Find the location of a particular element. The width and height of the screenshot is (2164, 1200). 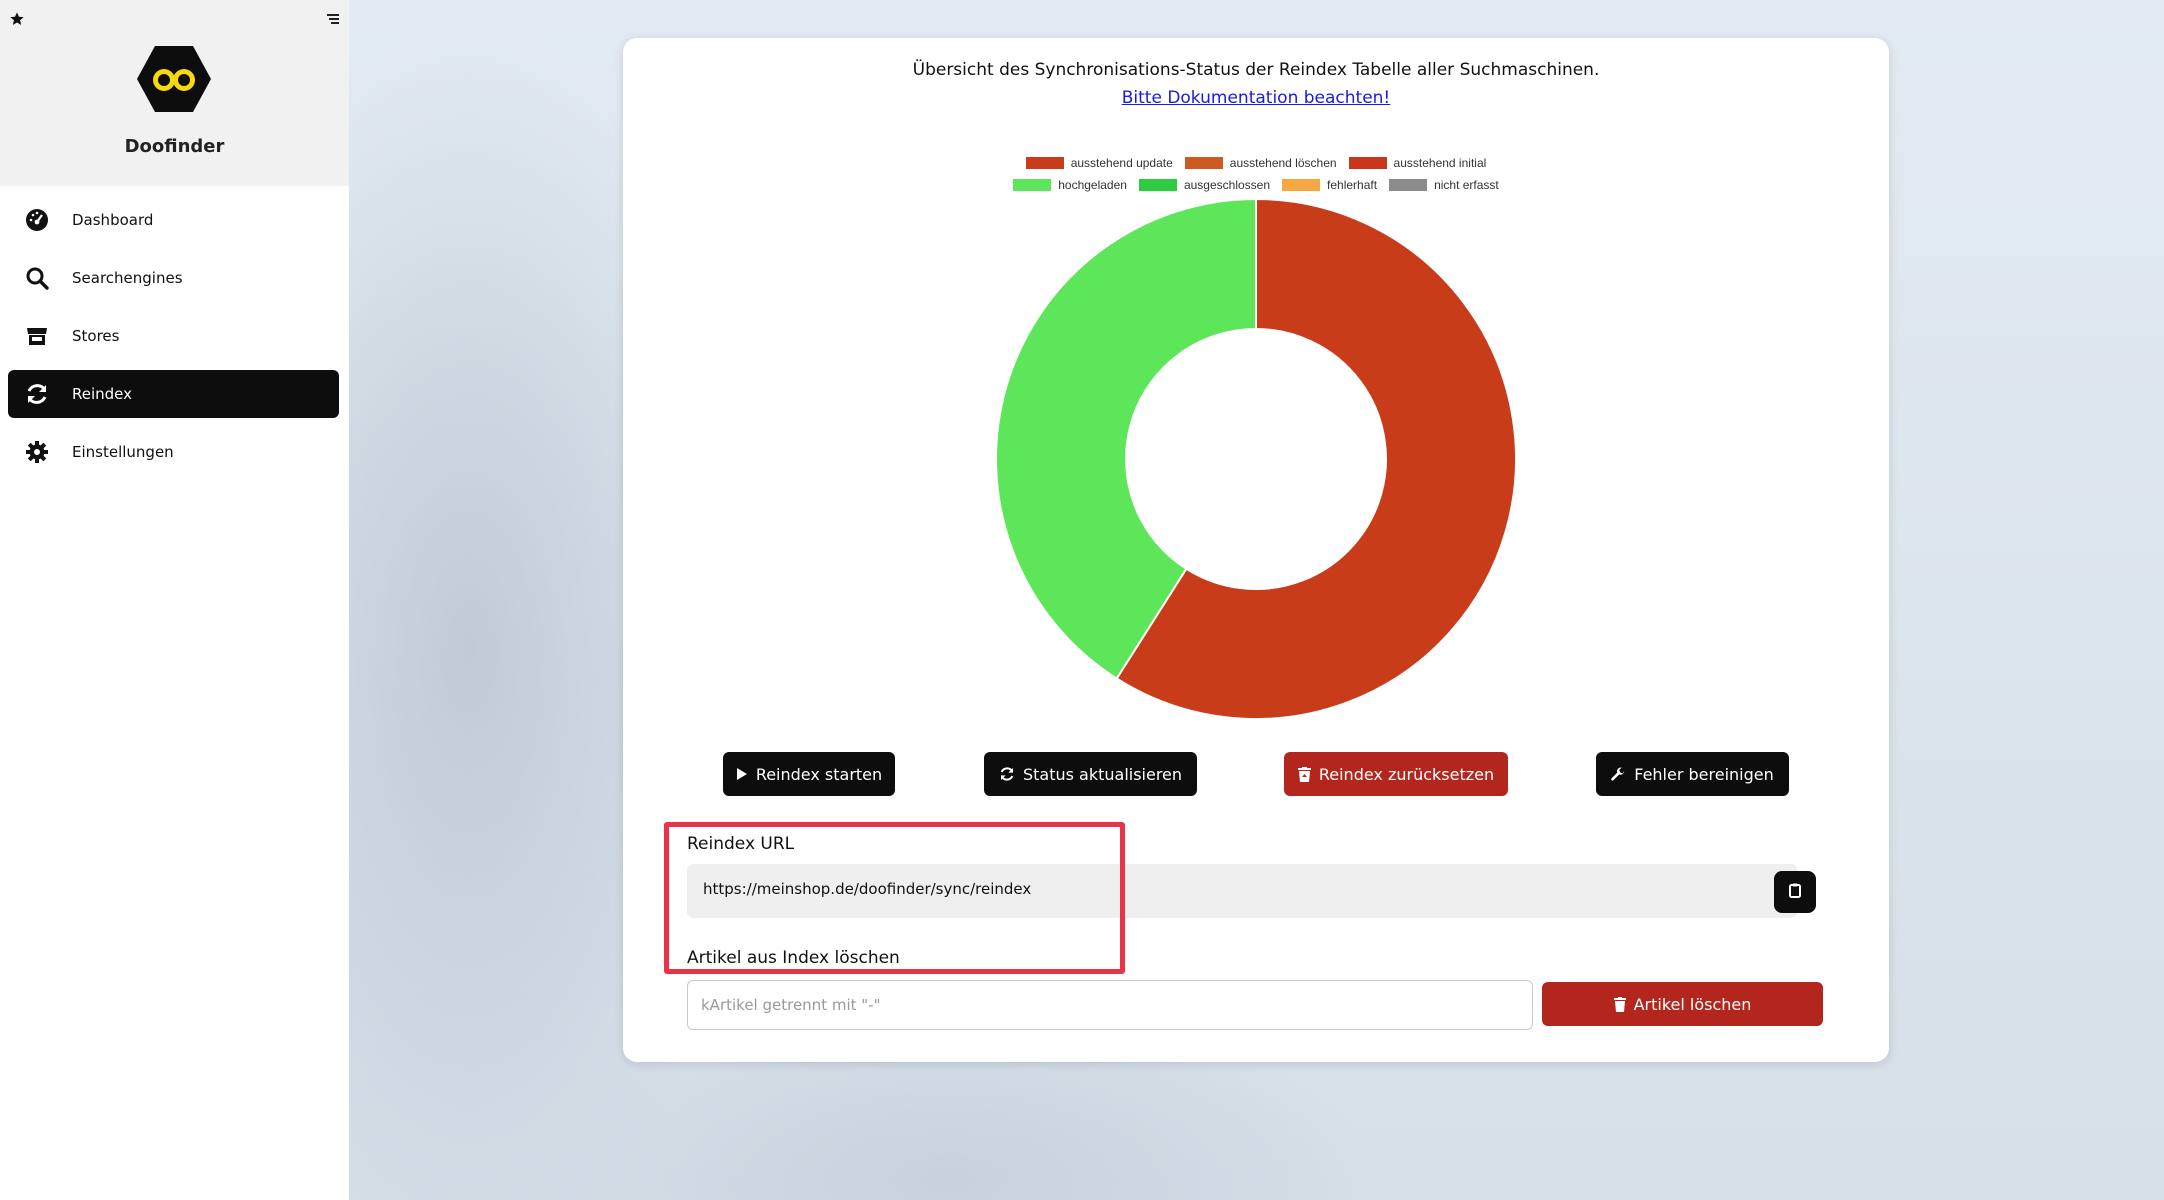

trash-icon is located at coordinates (1619, 1004).